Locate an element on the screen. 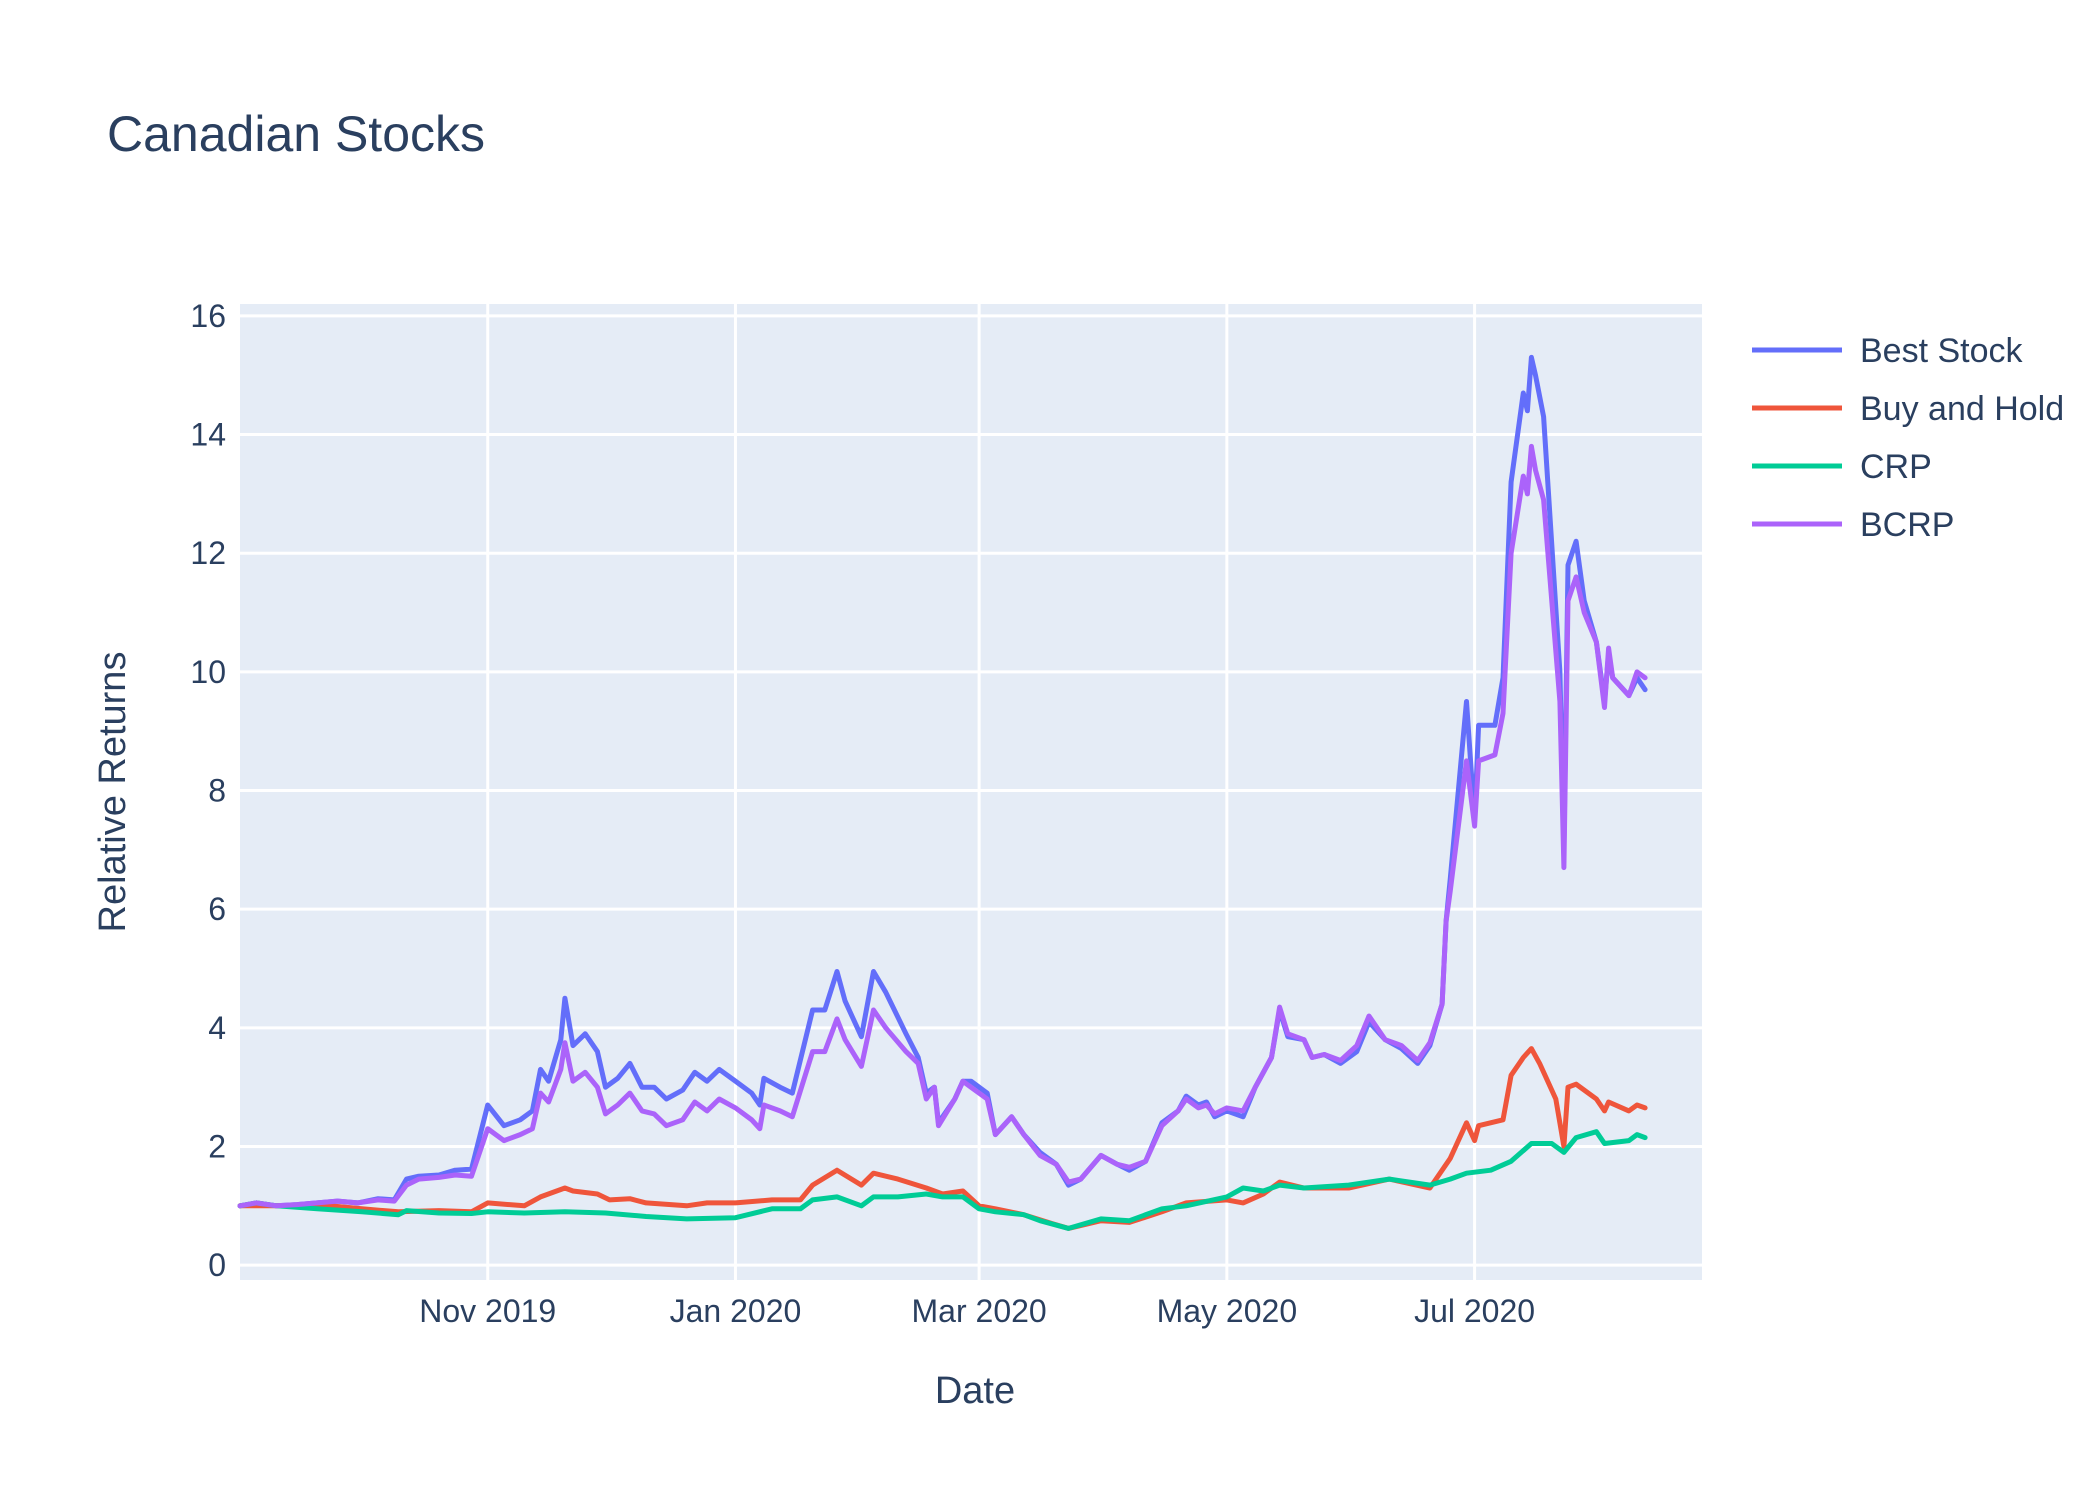  legend-item-best-stock: Best Stock is located at coordinates (1888, 351).